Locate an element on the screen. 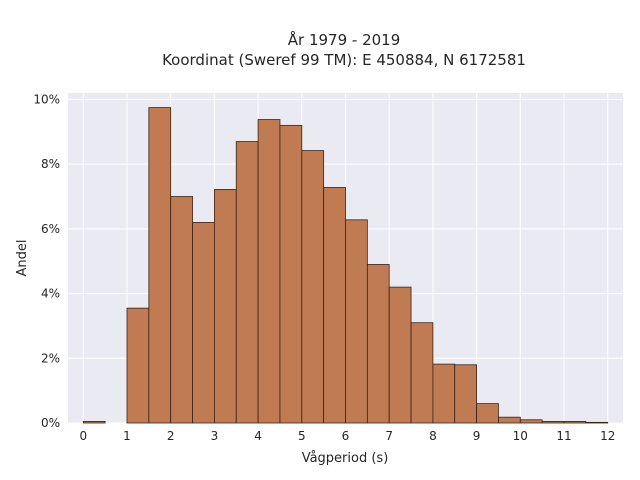 Image resolution: width=640 pixels, height=480 pixels. x-tick-label: 10 is located at coordinates (520, 436).